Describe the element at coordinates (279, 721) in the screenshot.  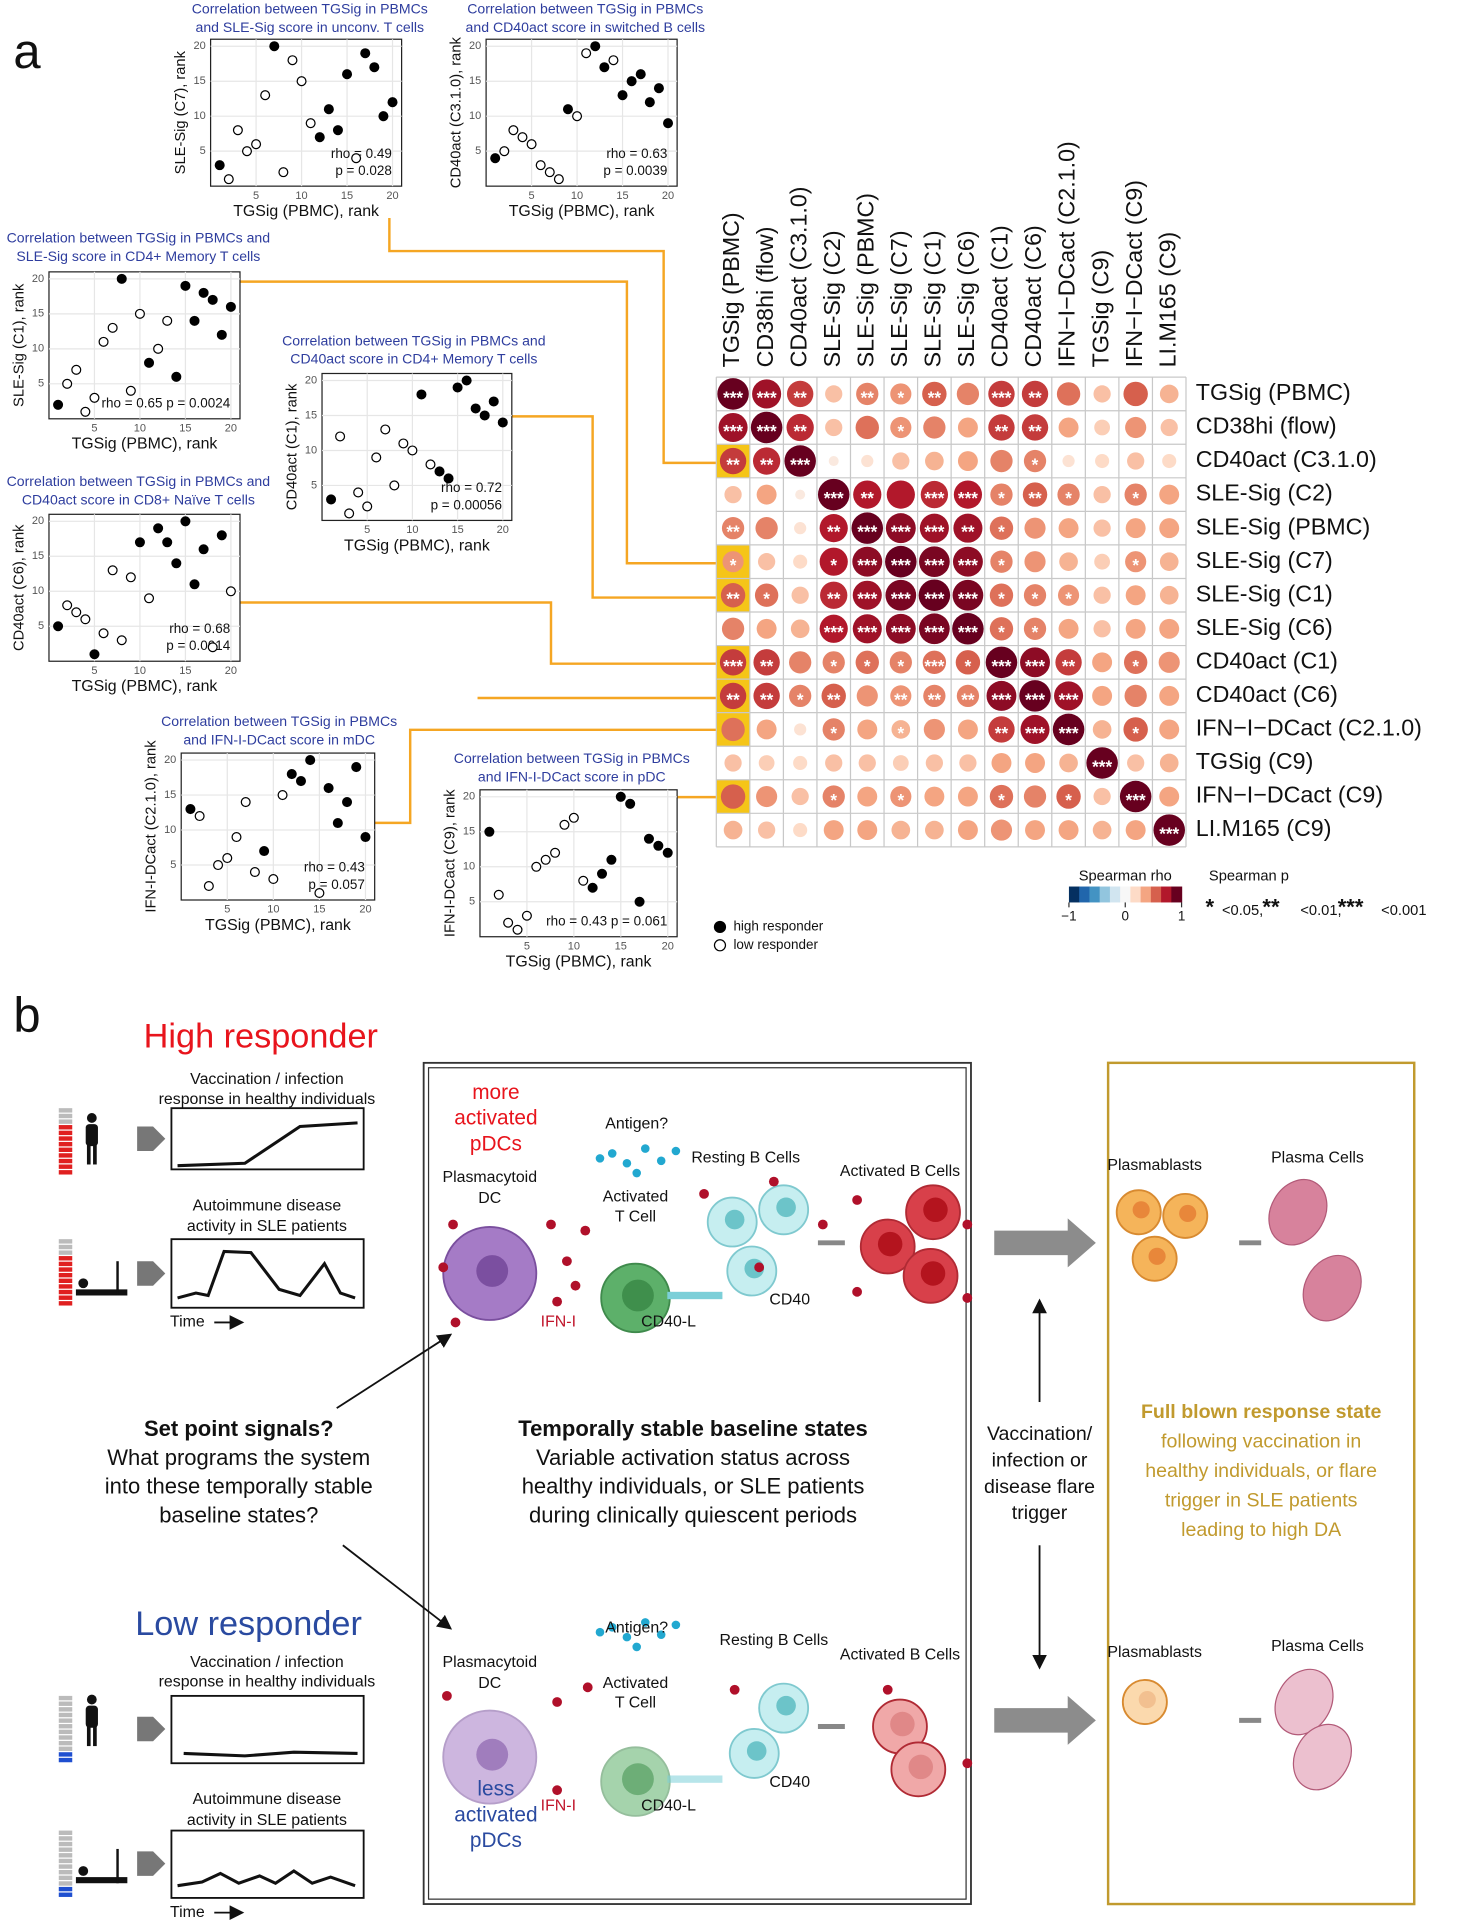
I see `plot-title: Correlation between TGSig in PBMCs` at that location.